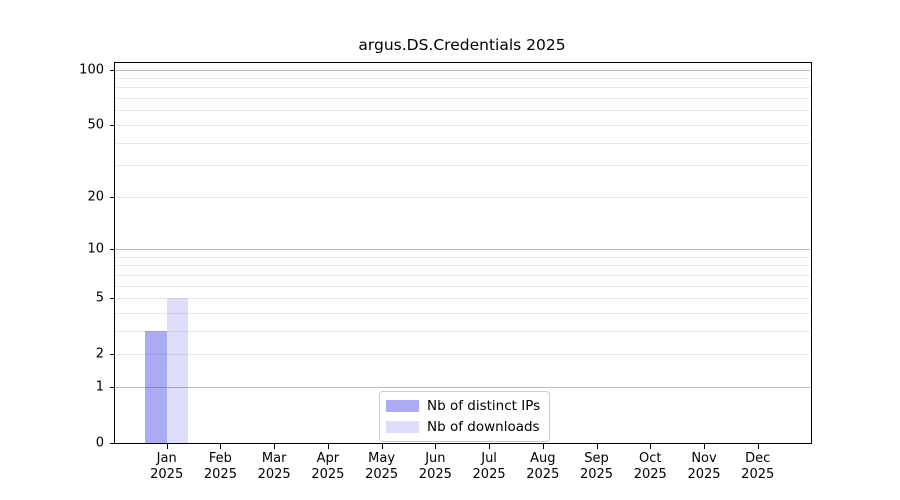 The height and width of the screenshot is (500, 900). Describe the element at coordinates (99, 298) in the screenshot. I see `y-tick-label: 5` at that location.